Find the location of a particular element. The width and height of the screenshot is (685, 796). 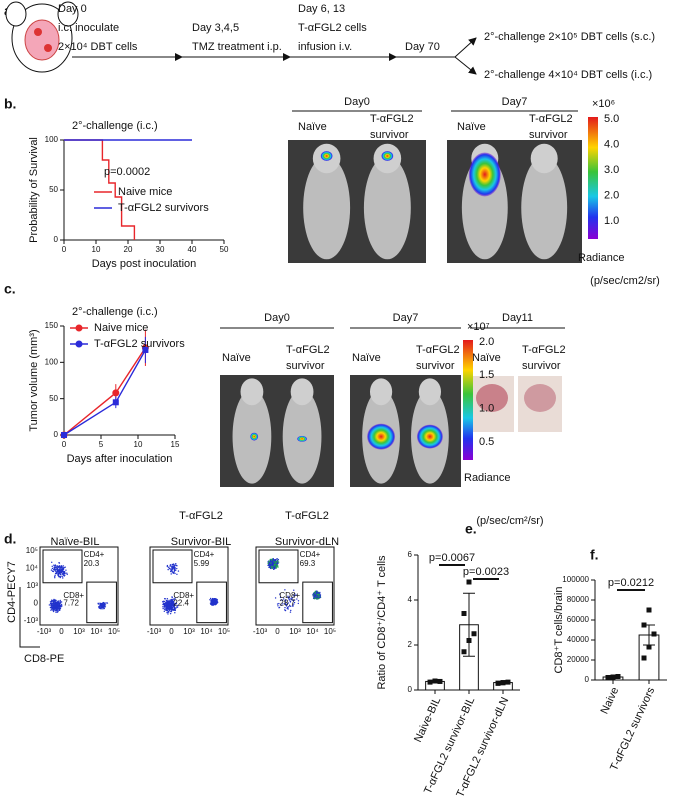

gate-value: 69.3 is located at coordinates (308, 563).